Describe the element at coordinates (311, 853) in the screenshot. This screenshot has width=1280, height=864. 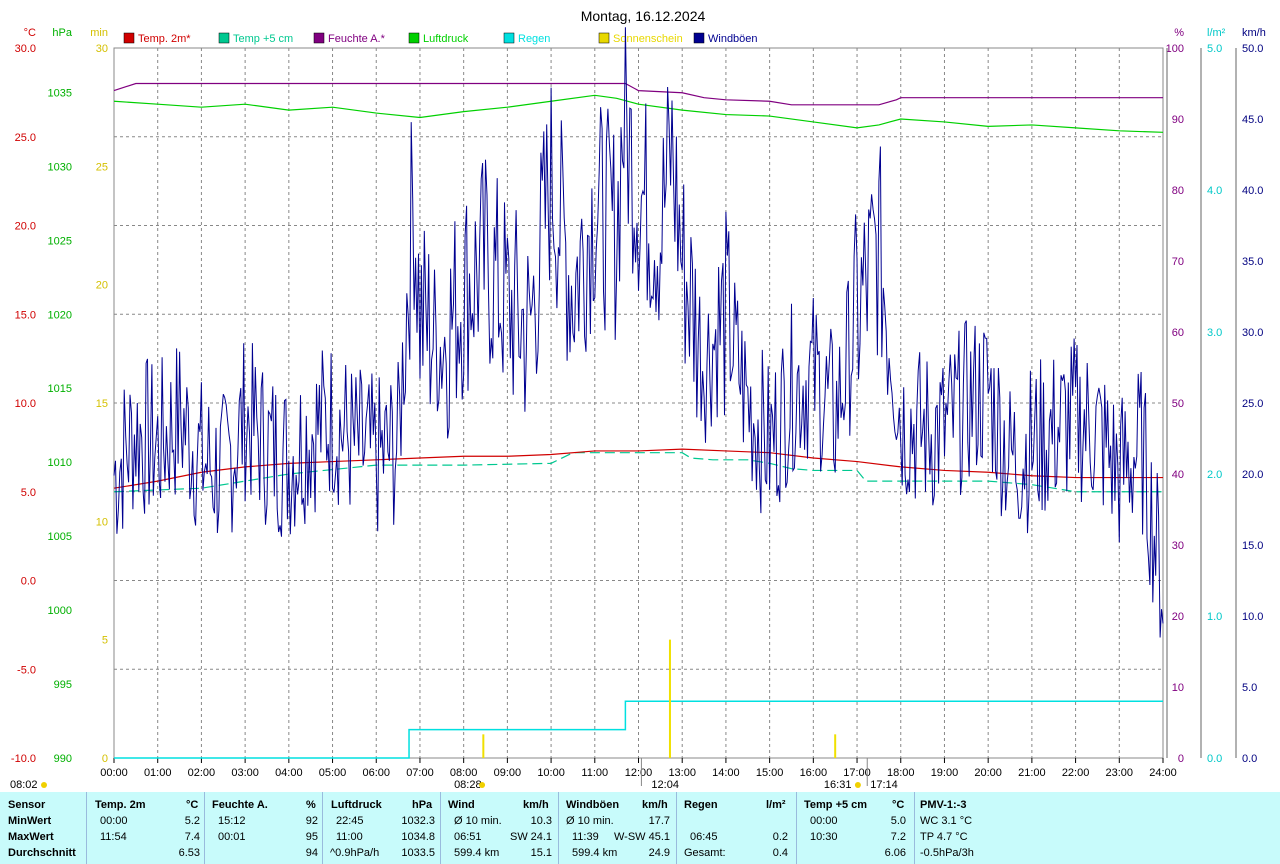
I see `hum-avg-value: 94` at that location.